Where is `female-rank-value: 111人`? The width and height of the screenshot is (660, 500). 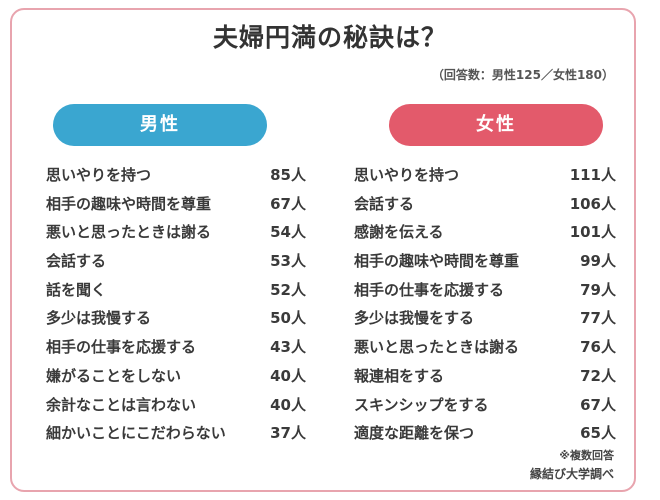
female-rank-value: 111人 is located at coordinates (592, 175).